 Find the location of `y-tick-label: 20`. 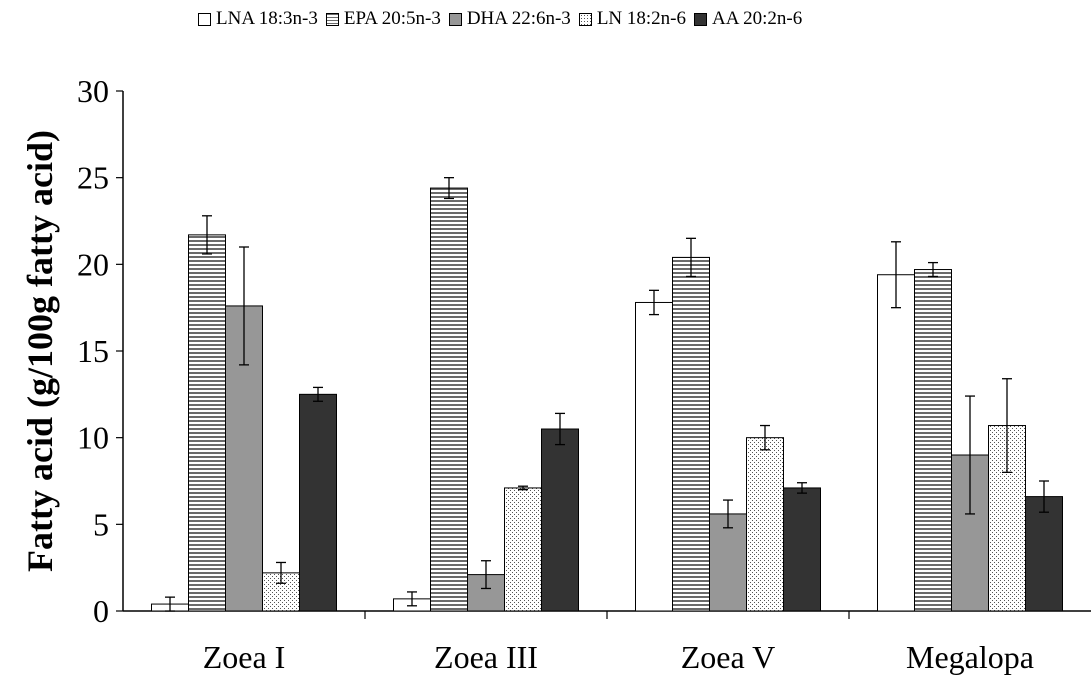

y-tick-label: 20 is located at coordinates (93, 264).